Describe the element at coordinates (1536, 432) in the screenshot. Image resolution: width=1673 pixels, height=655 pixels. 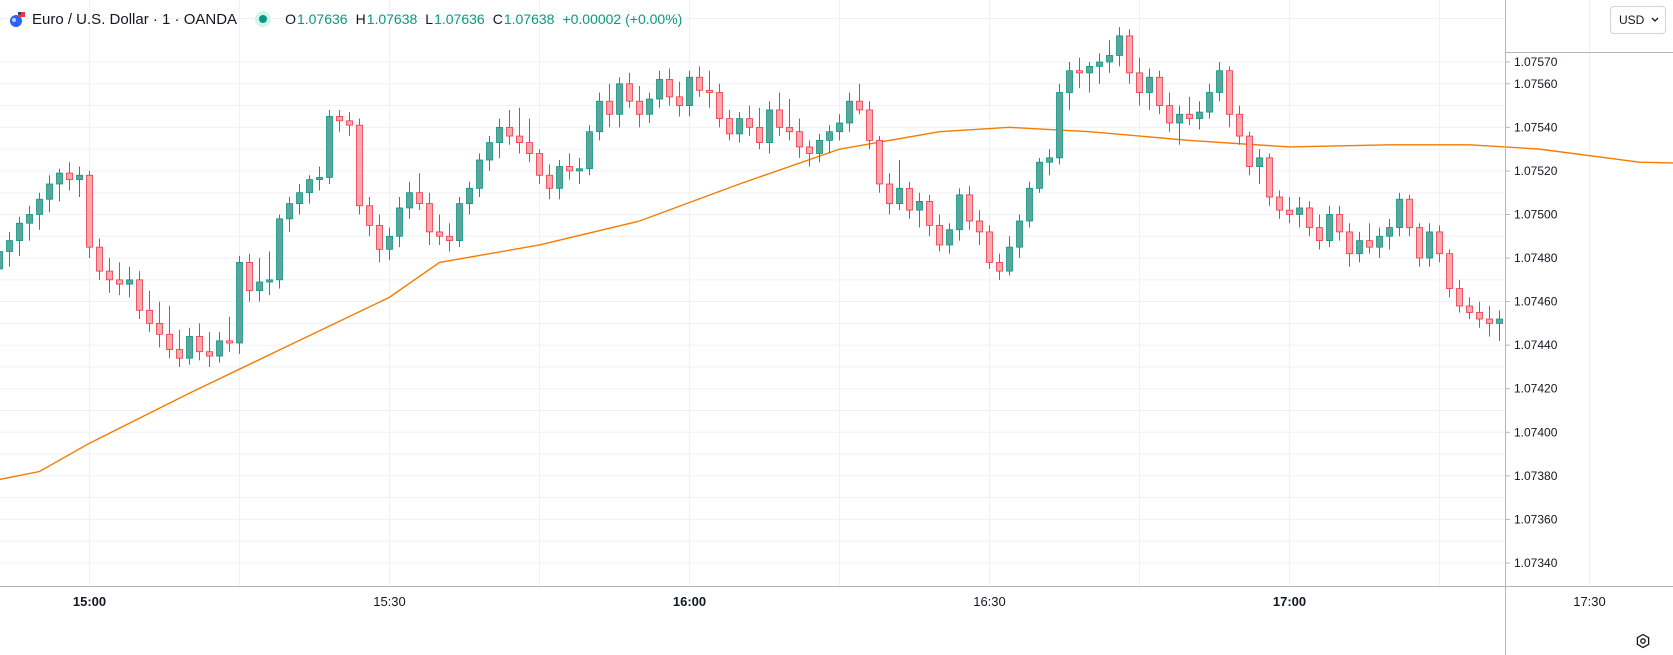
I see `price-tick-label: 1.07400` at that location.